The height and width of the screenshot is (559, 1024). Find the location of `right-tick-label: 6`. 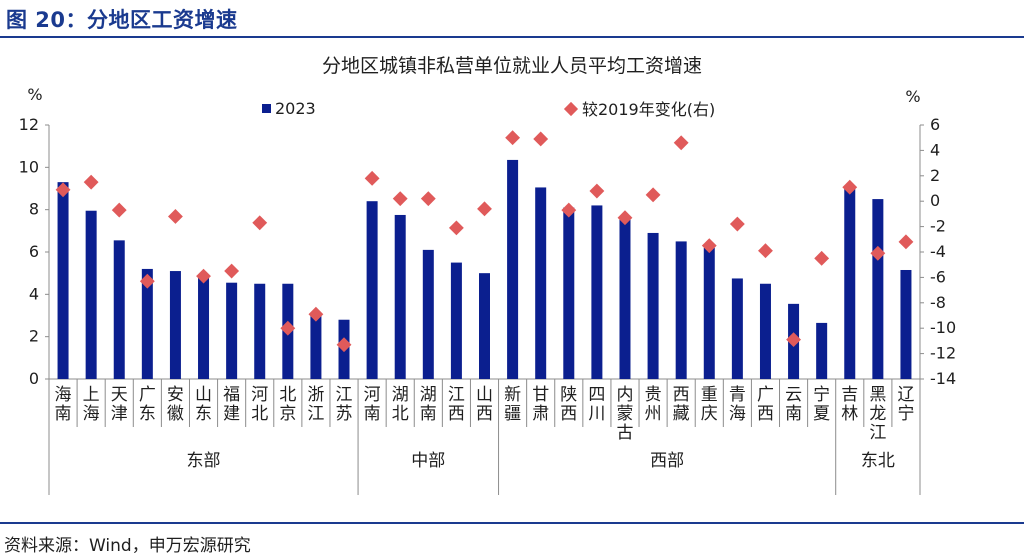

right-tick-label: 6 is located at coordinates (935, 124).